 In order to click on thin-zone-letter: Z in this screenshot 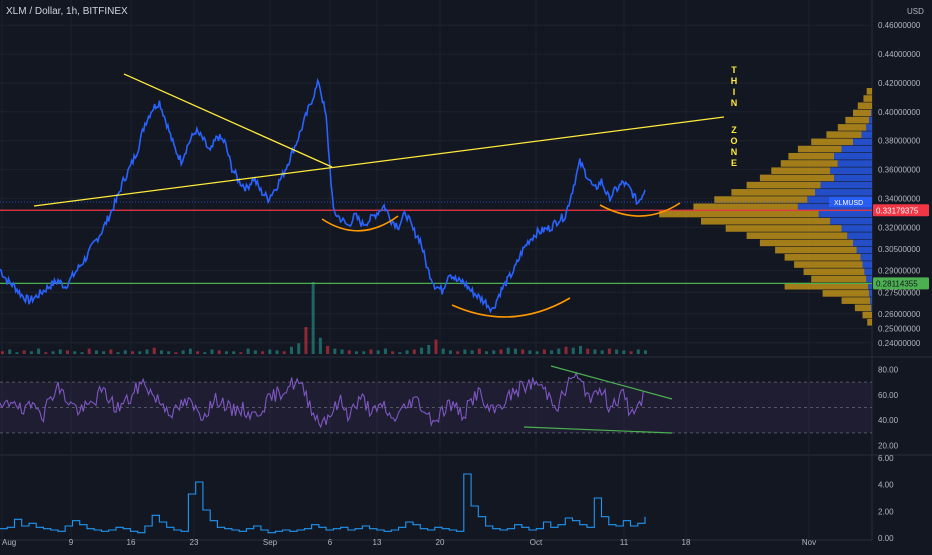, I will do `click(734, 130)`.